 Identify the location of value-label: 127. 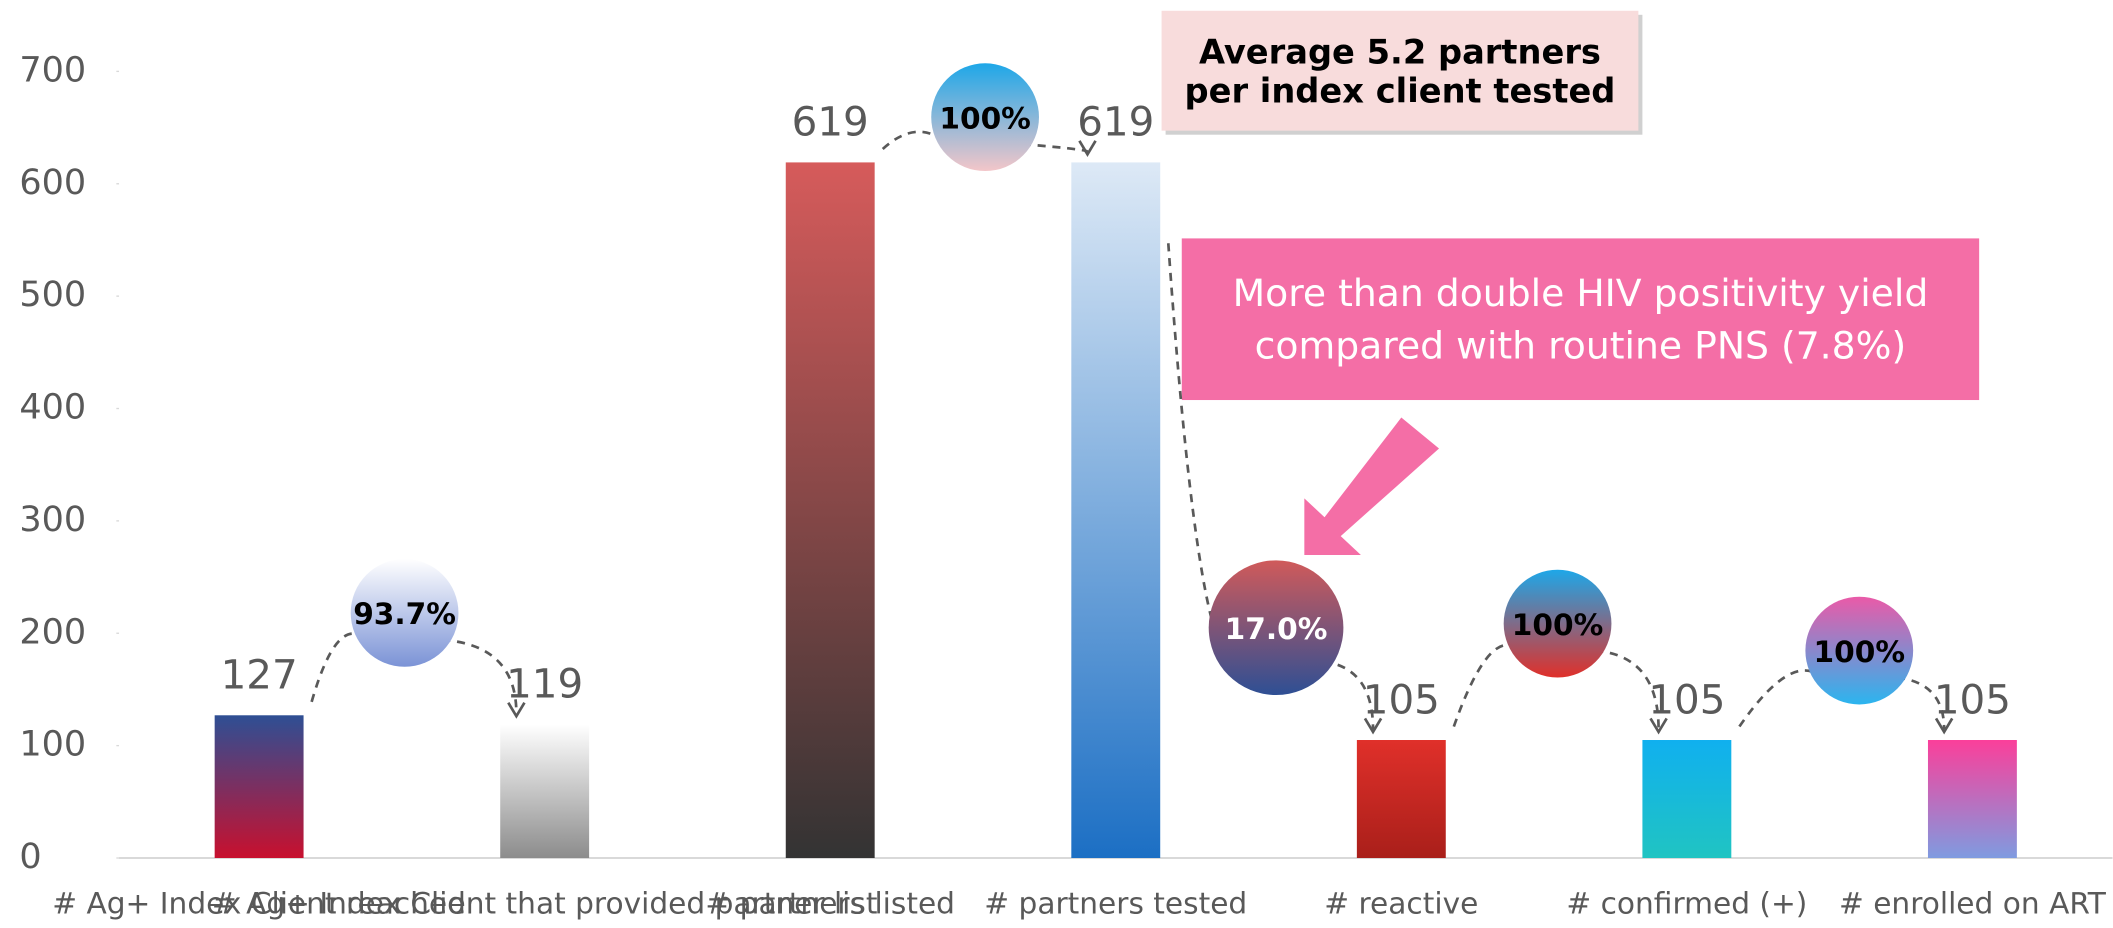
(259, 675).